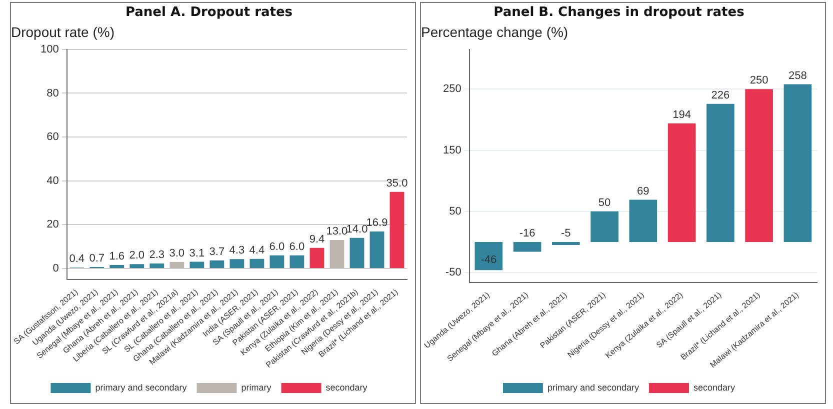  I want to click on y-tick-label: 60, so click(52, 137).